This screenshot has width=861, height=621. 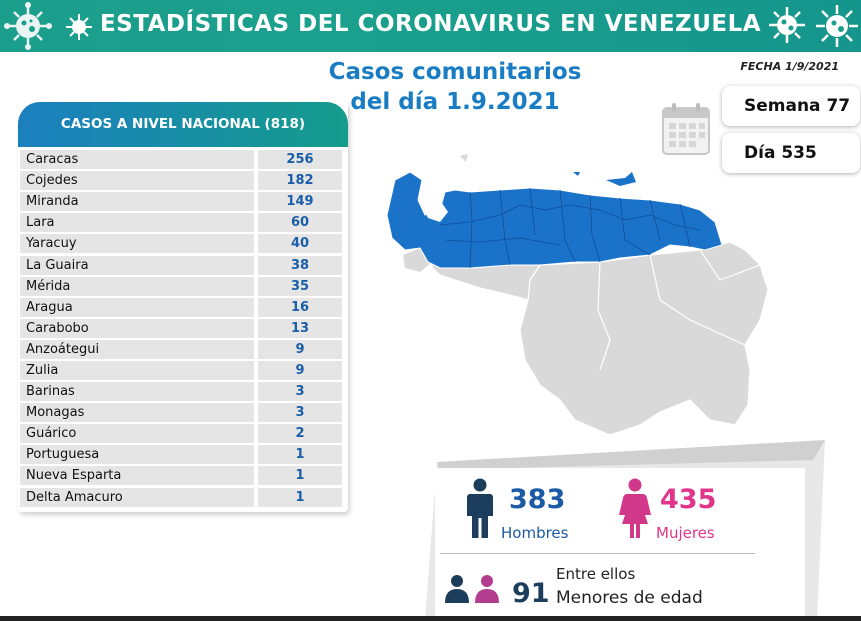 I want to click on minors-label: Menores de edad, so click(x=629, y=598).